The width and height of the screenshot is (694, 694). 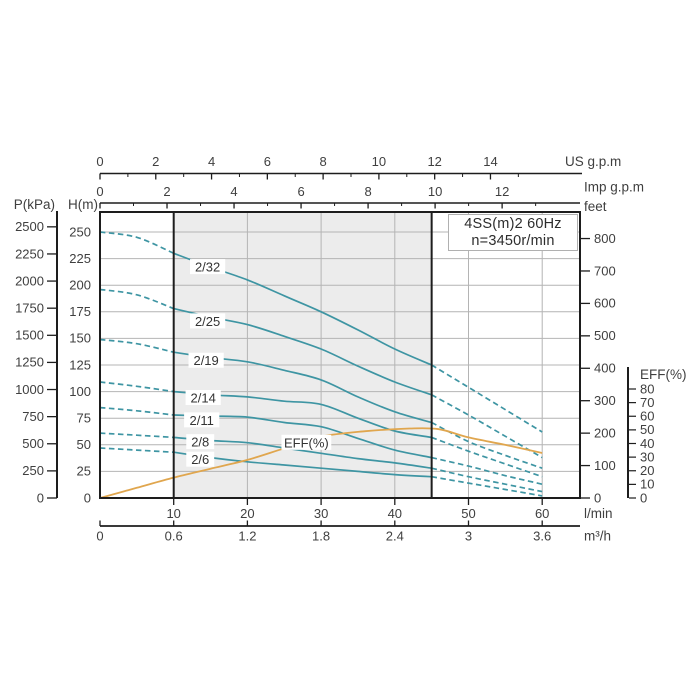 What do you see at coordinates (605, 238) in the screenshot?
I see `feet-axis-tick-label: 800` at bounding box center [605, 238].